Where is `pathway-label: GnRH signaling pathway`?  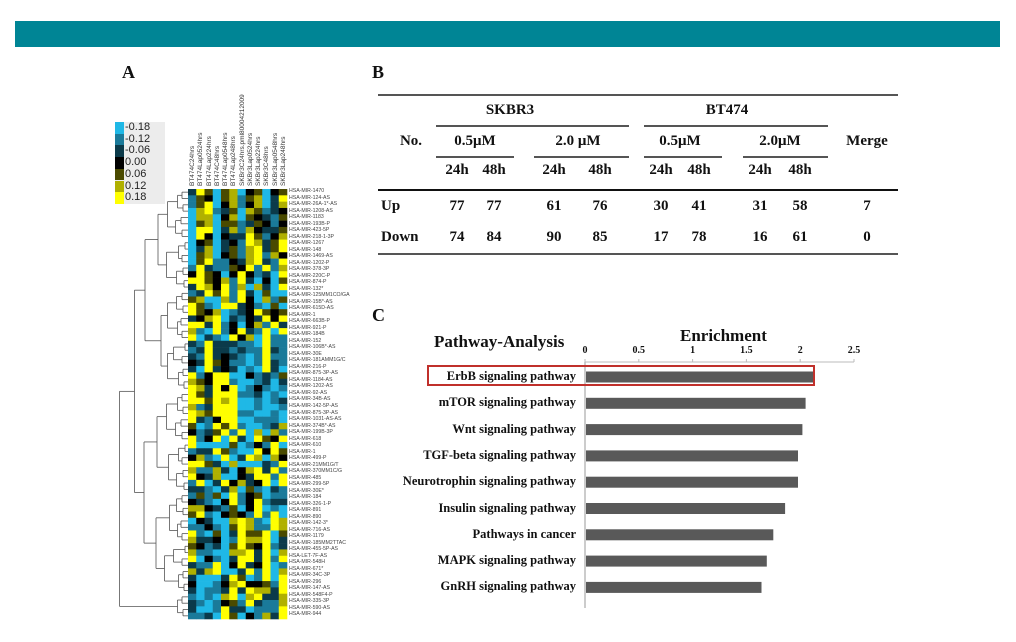
pathway-label: GnRH signaling pathway is located at coordinates (508, 586).